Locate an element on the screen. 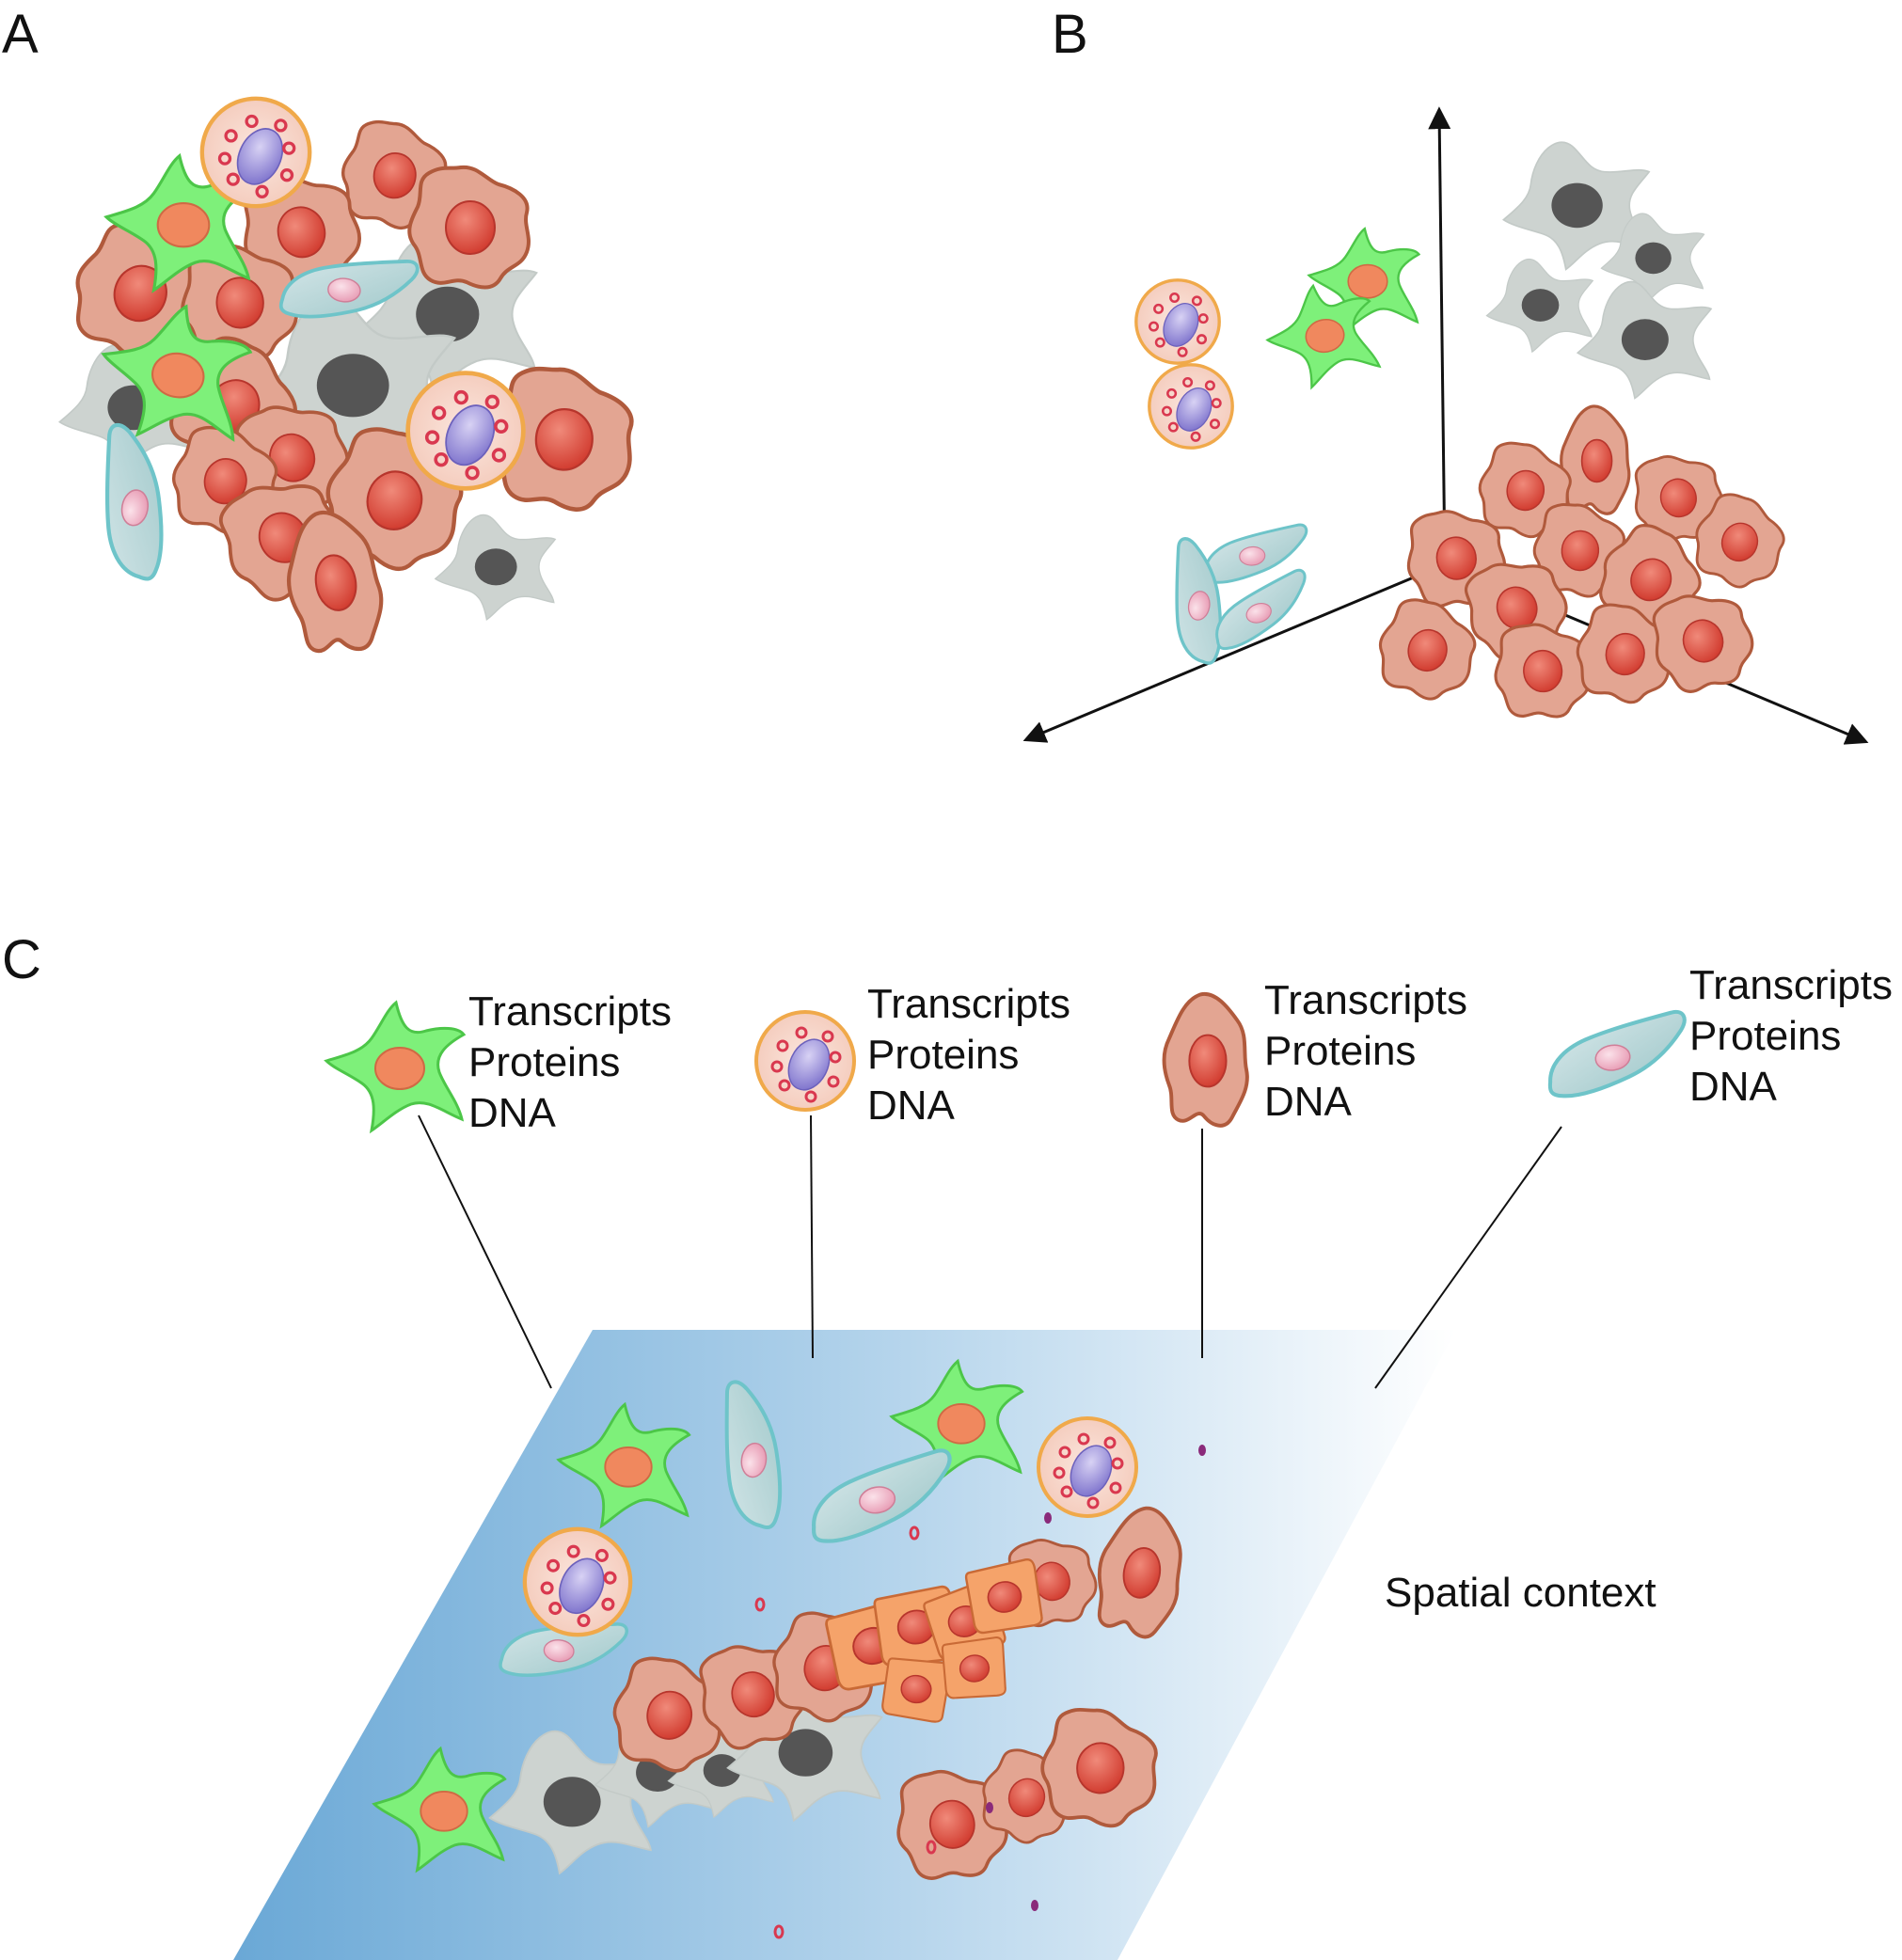 Image resolution: width=1902 pixels, height=1960 pixels. axis-left-diagonal is located at coordinates (1234, 653).